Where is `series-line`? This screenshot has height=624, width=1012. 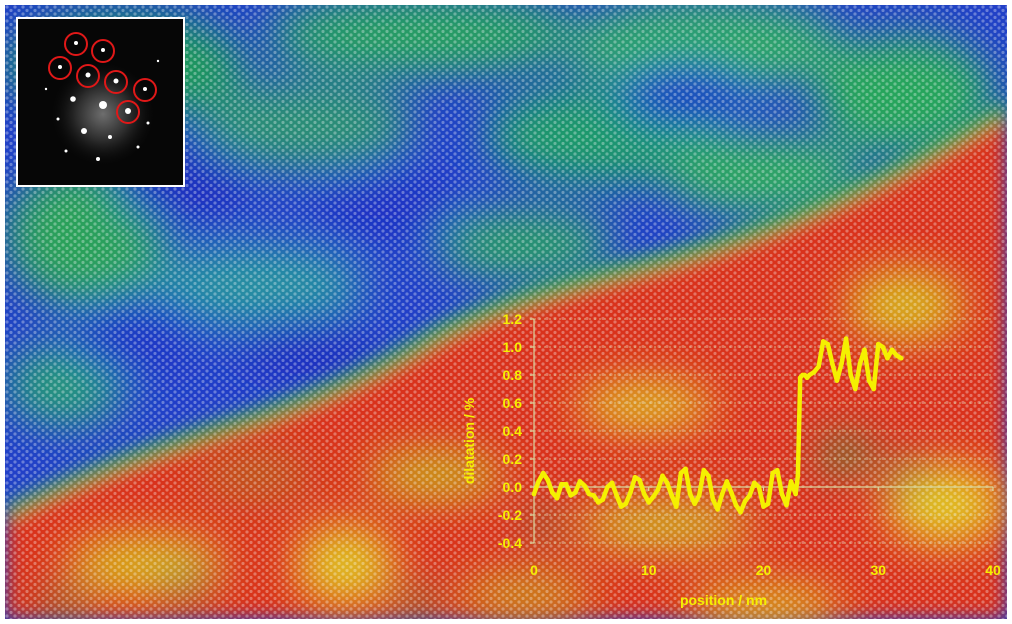
series-line is located at coordinates (717, 425).